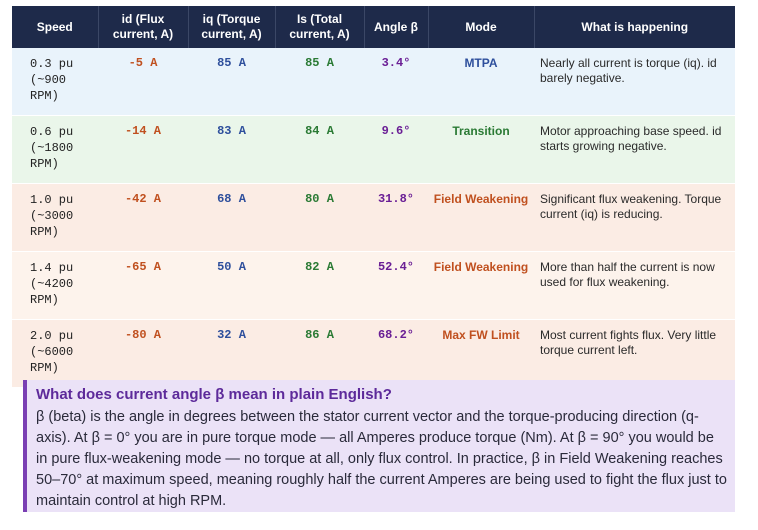 This screenshot has height=530, width=758. Describe the element at coordinates (143, 149) in the screenshot. I see `id-cell: -14 A` at that location.